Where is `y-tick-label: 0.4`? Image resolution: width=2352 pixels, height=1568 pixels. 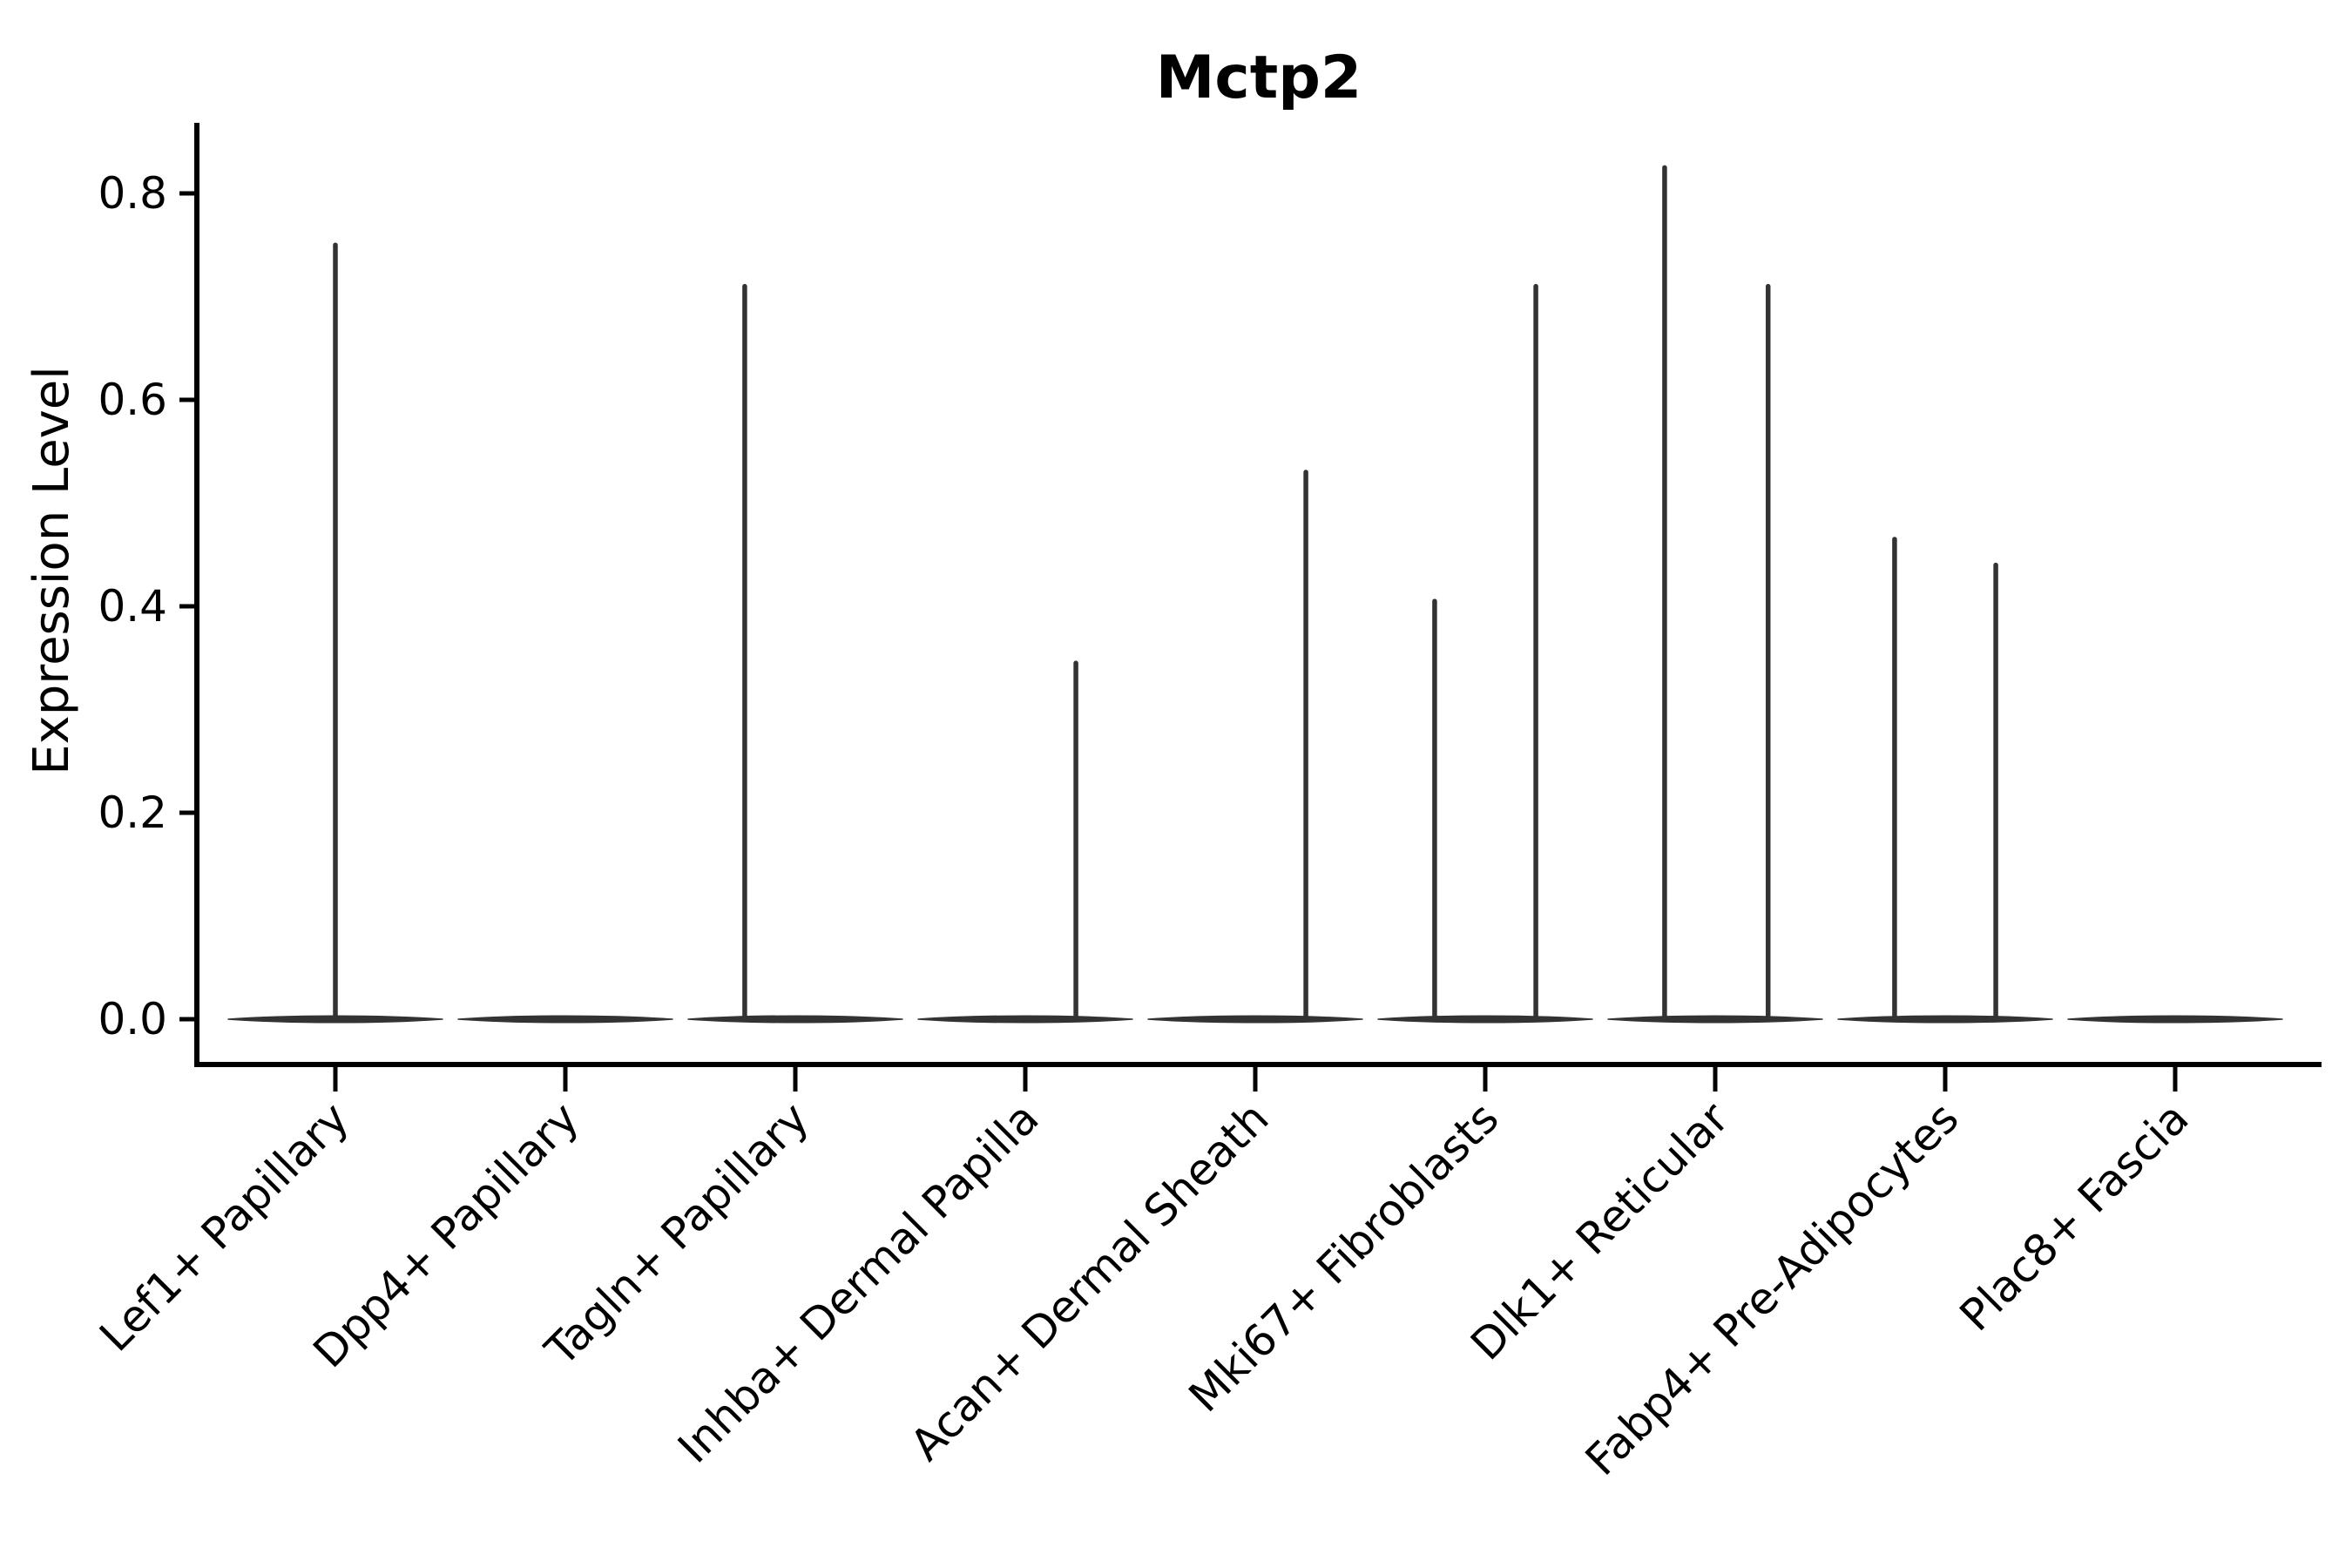
y-tick-label: 0.4 is located at coordinates (132, 606).